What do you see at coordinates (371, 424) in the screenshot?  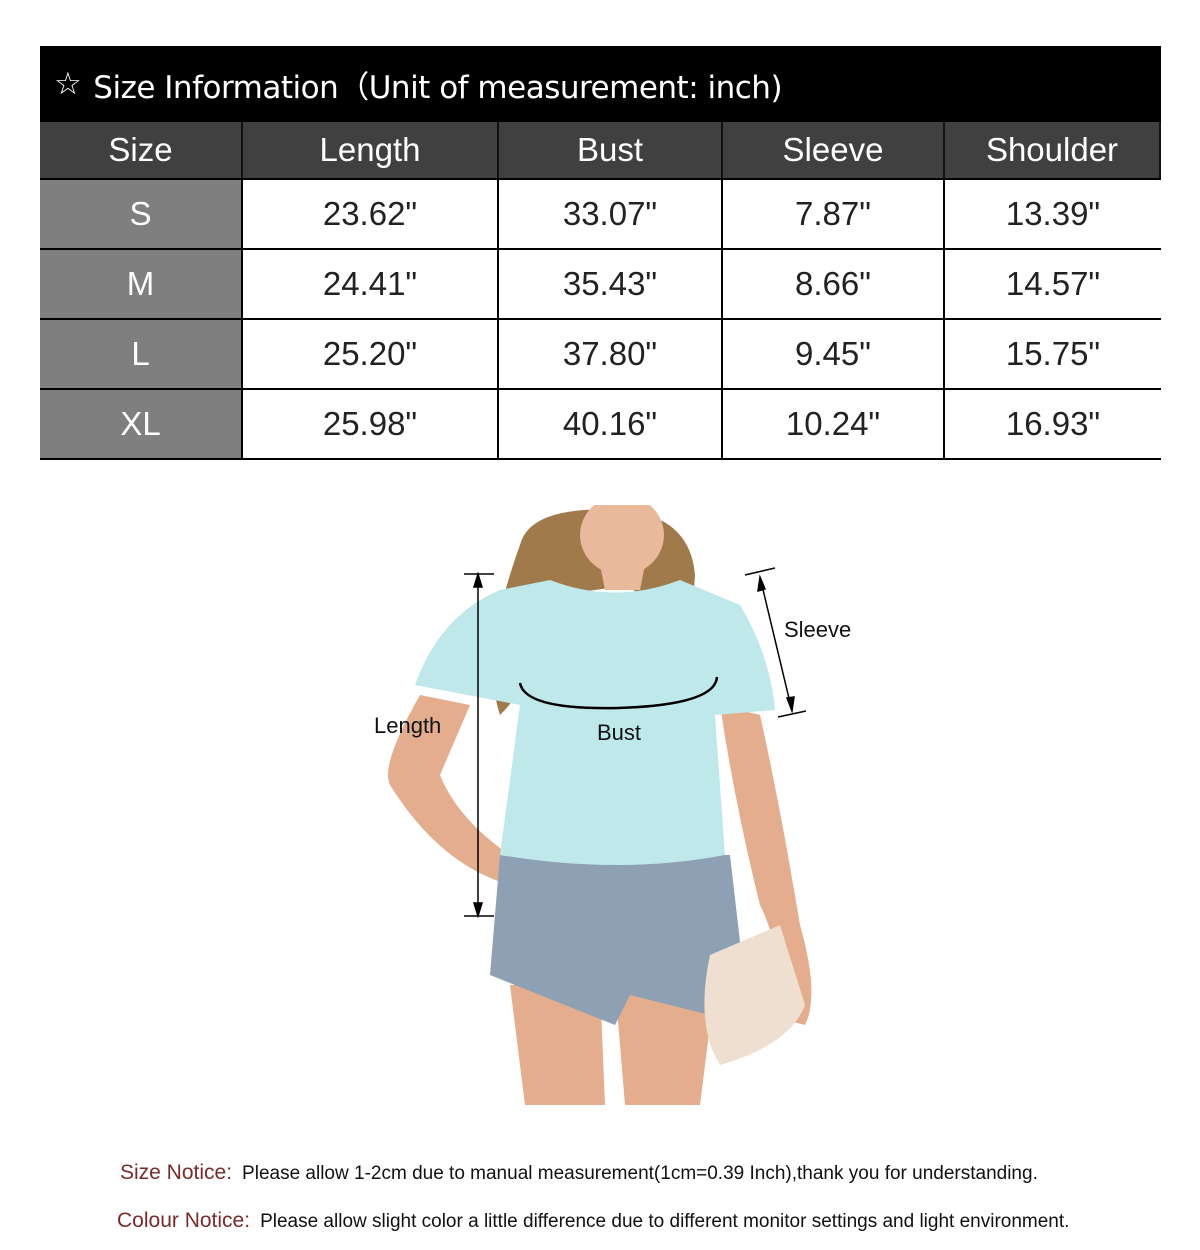 I see `measurement-cell: 25.98"` at bounding box center [371, 424].